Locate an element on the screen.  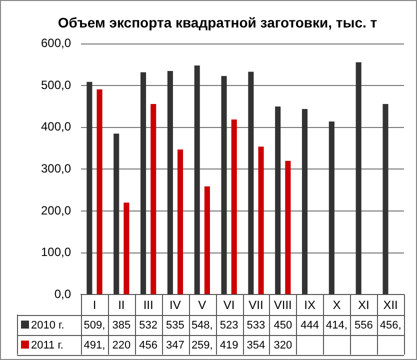
data-label: 259, is located at coordinates (202, 346).